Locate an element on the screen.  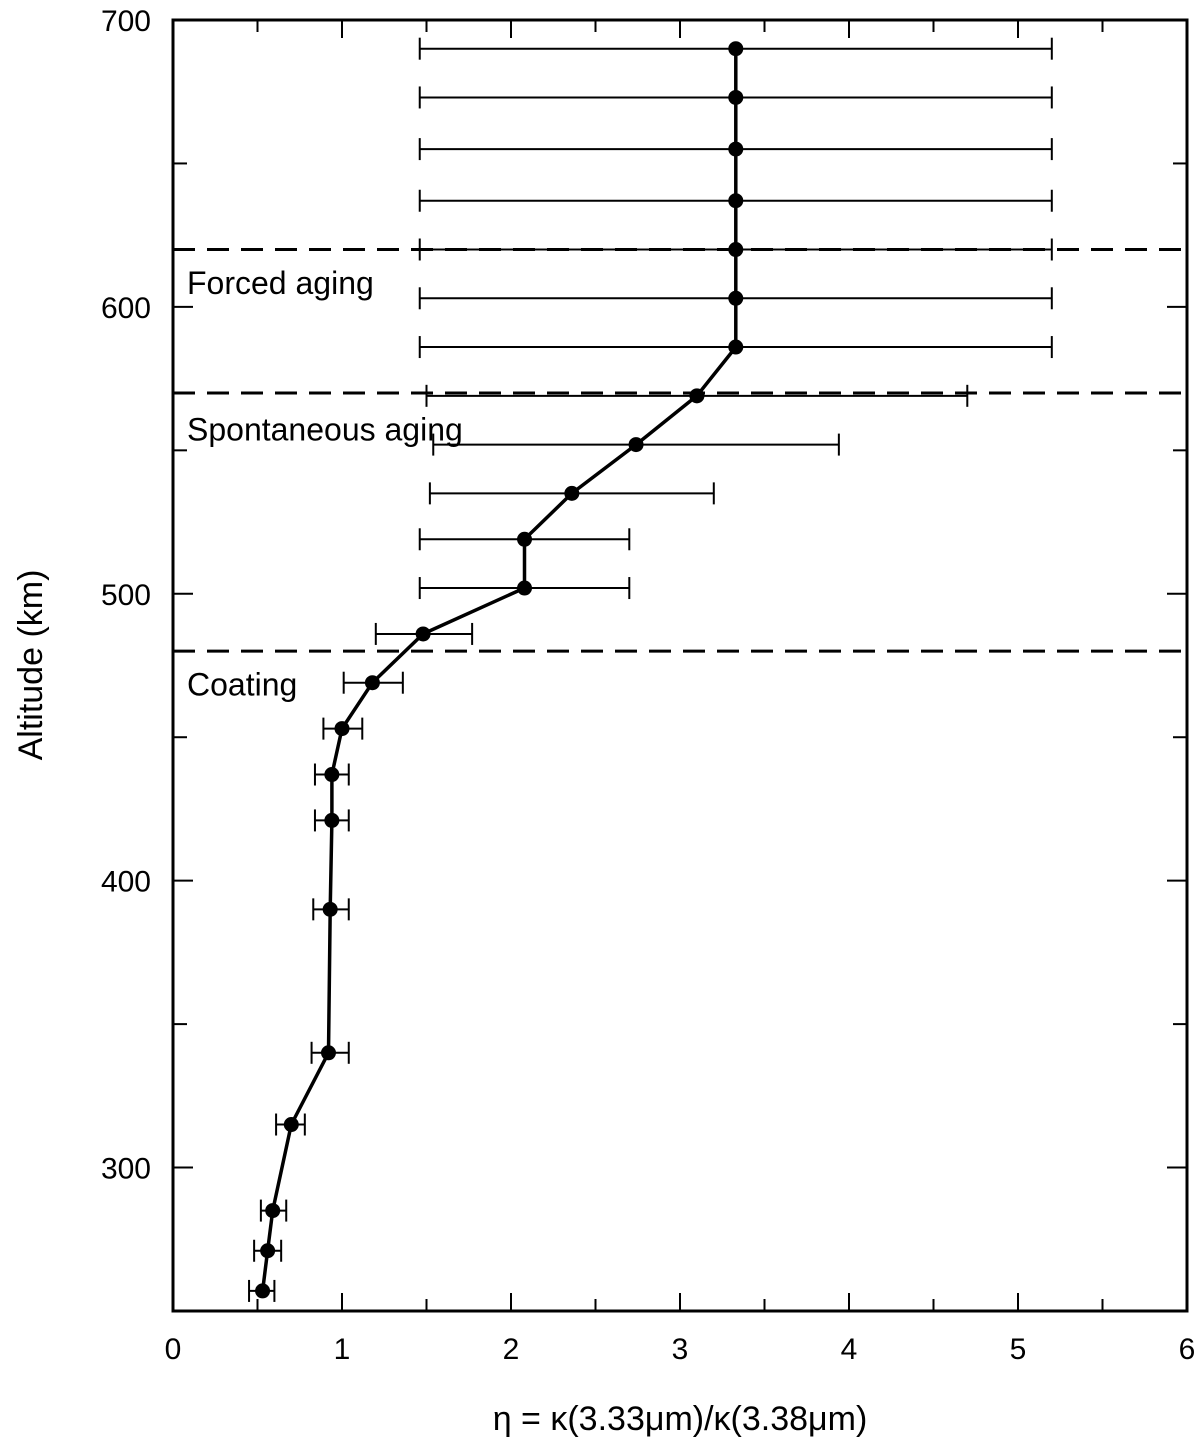
x-tick-label: 4 is located at coordinates (849, 1349).